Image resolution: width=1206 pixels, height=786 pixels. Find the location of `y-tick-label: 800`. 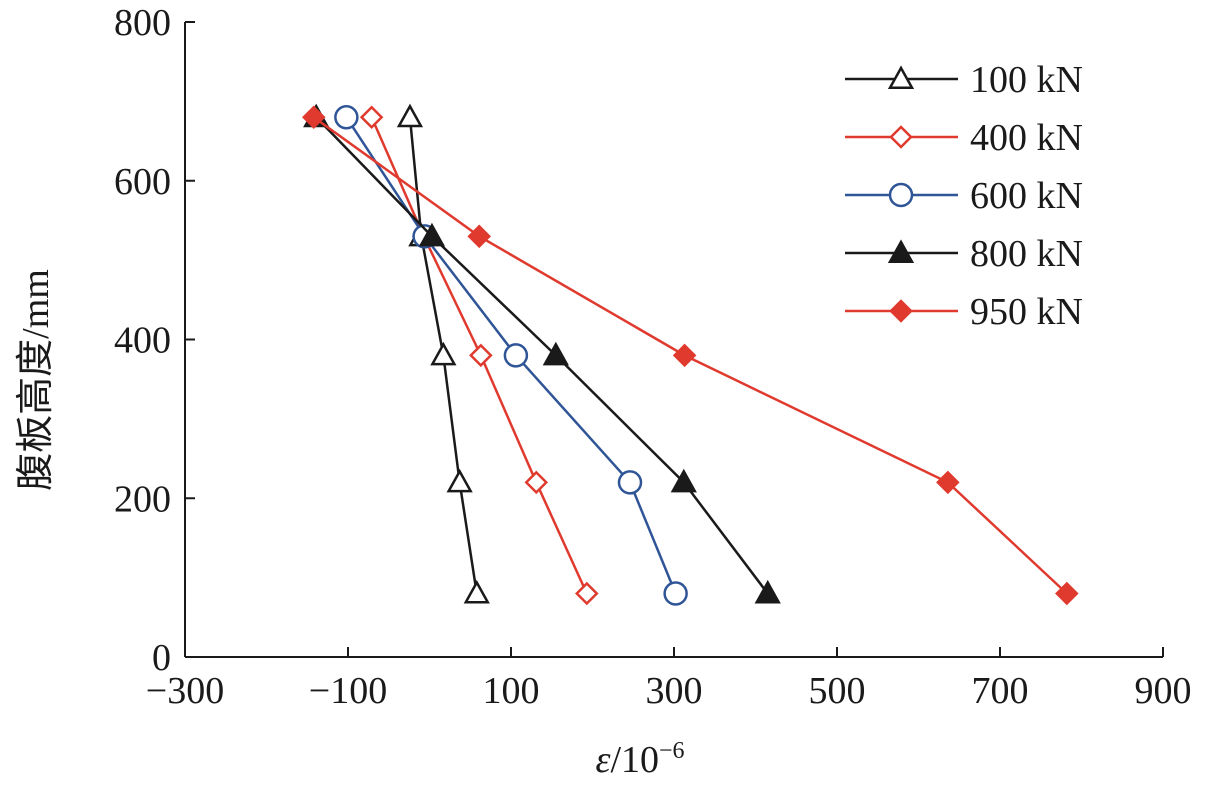

y-tick-label: 800 is located at coordinates (142, 23).